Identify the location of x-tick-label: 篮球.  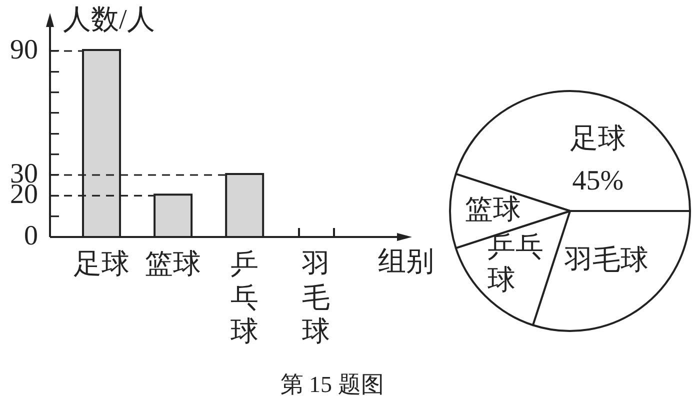
(173, 264).